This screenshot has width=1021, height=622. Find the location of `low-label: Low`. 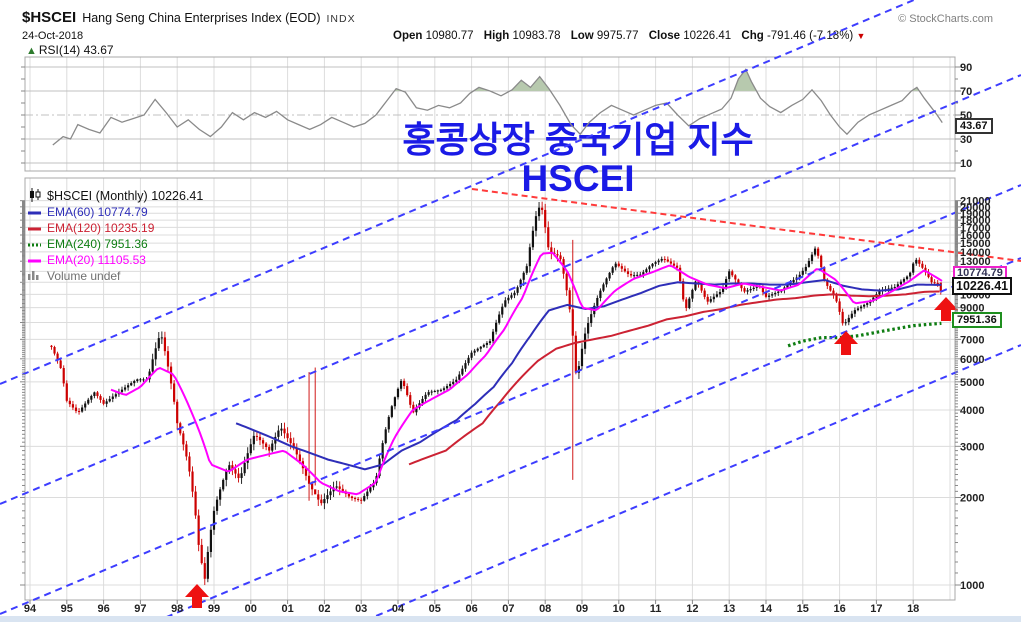

low-label: Low is located at coordinates (582, 36).